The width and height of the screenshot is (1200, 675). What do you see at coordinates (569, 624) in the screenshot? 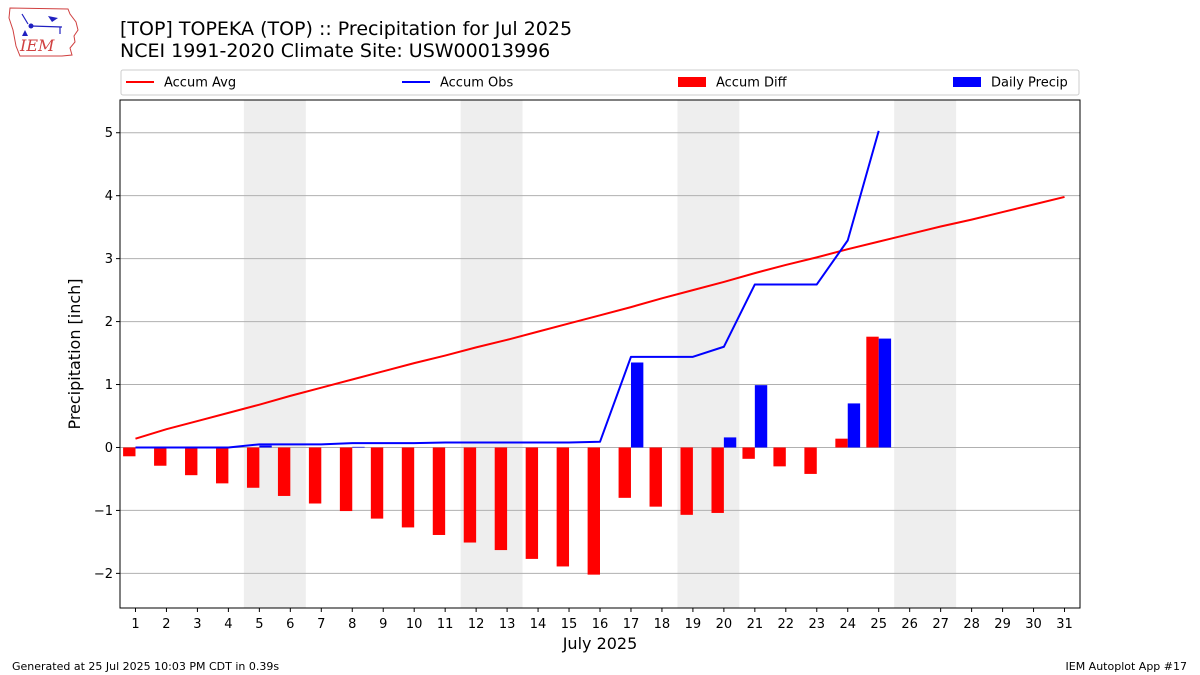
I see `x-tick-label: 15` at bounding box center [569, 624].